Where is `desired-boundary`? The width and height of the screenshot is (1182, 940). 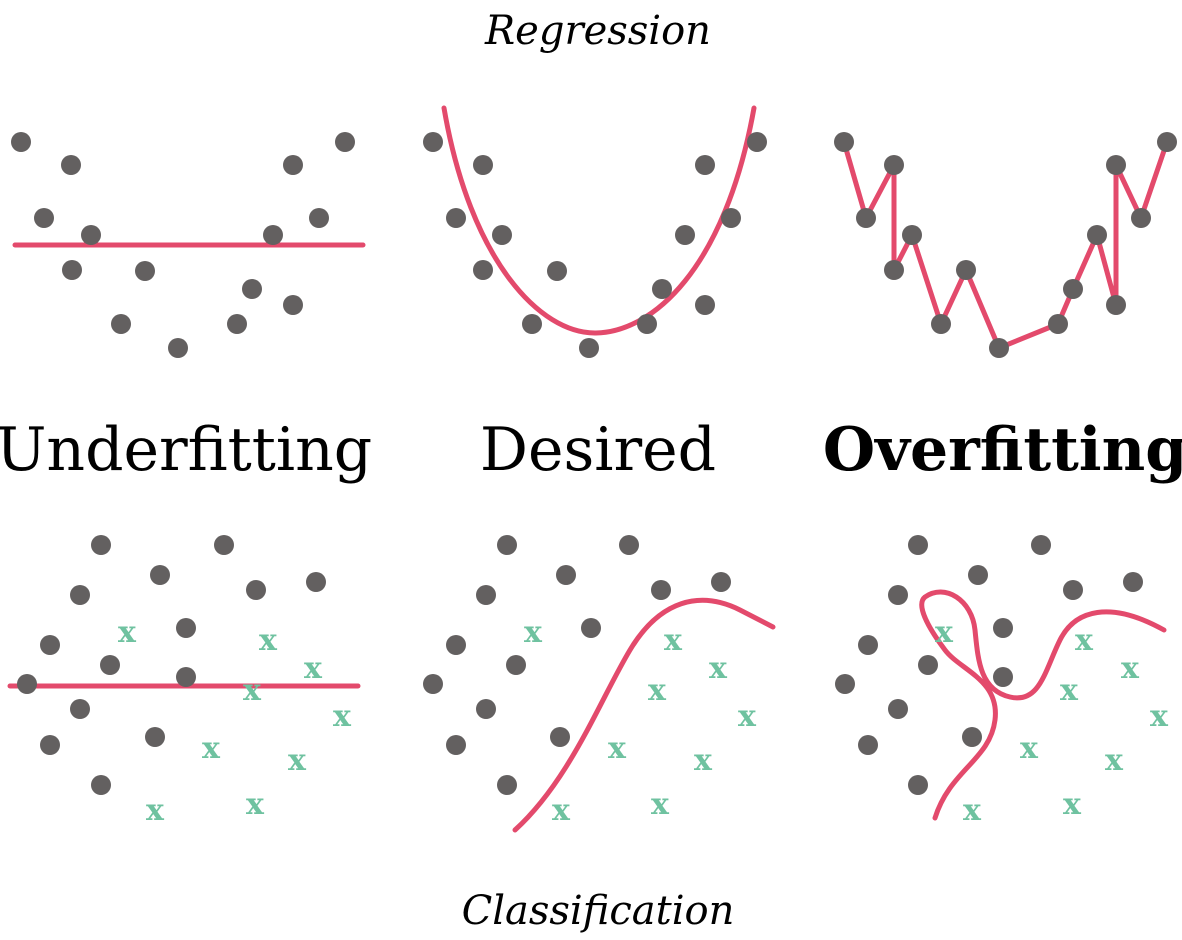 desired-boundary is located at coordinates (644, 715).